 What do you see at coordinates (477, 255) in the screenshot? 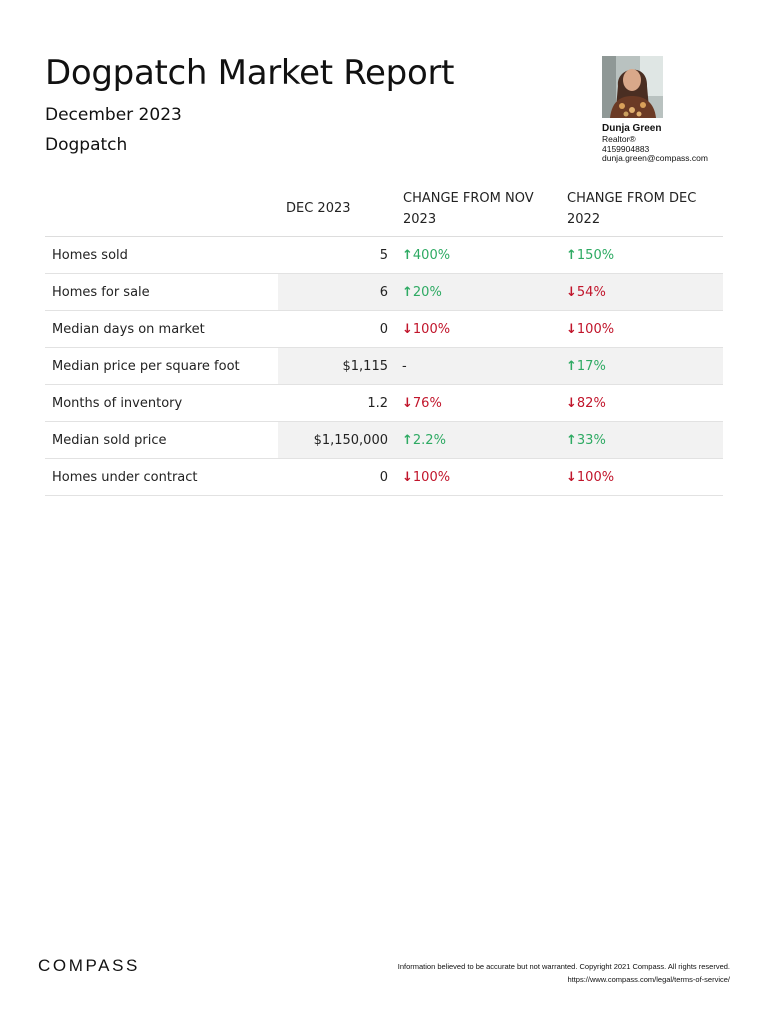
I see `change-vs-prev-month: ↑400%` at bounding box center [477, 255].